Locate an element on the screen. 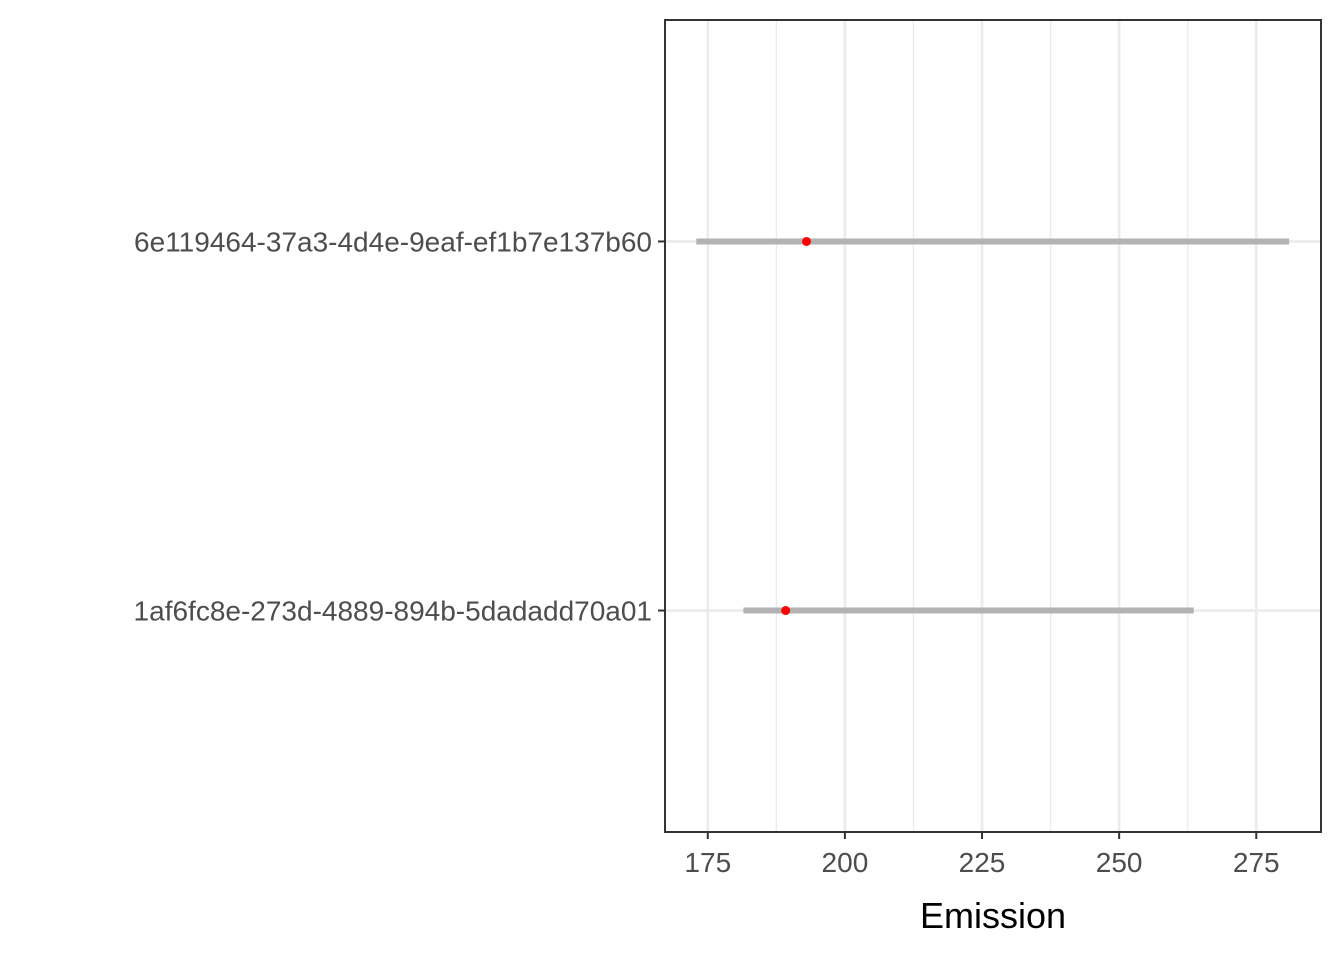 Image resolution: width=1344 pixels, height=960 pixels. x-tick-label: 200 is located at coordinates (845, 862).